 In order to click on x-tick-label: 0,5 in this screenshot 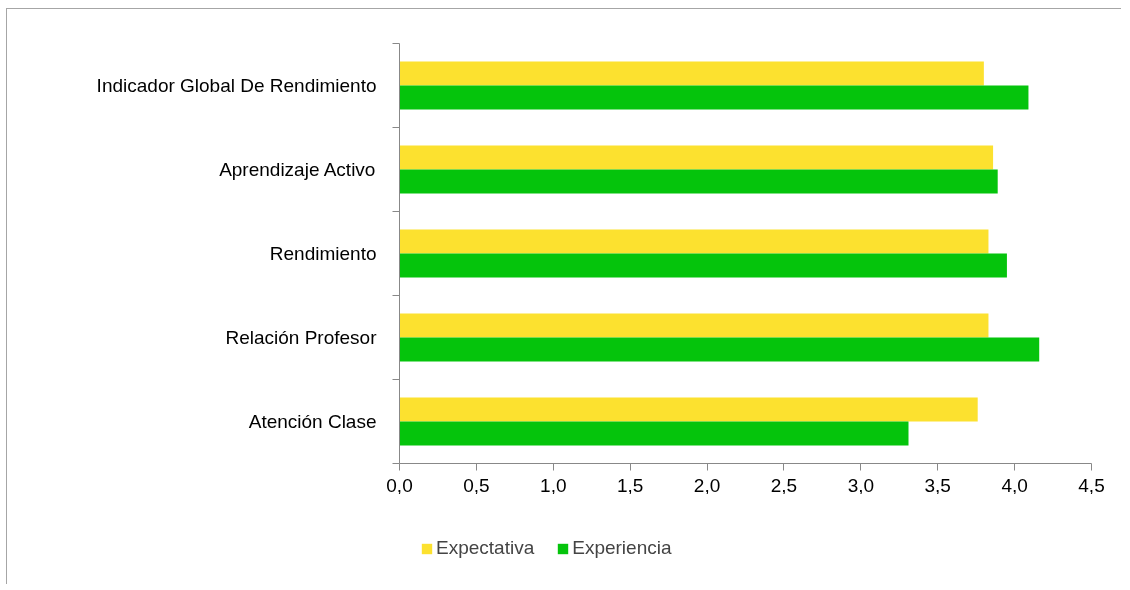, I will do `click(476, 485)`.